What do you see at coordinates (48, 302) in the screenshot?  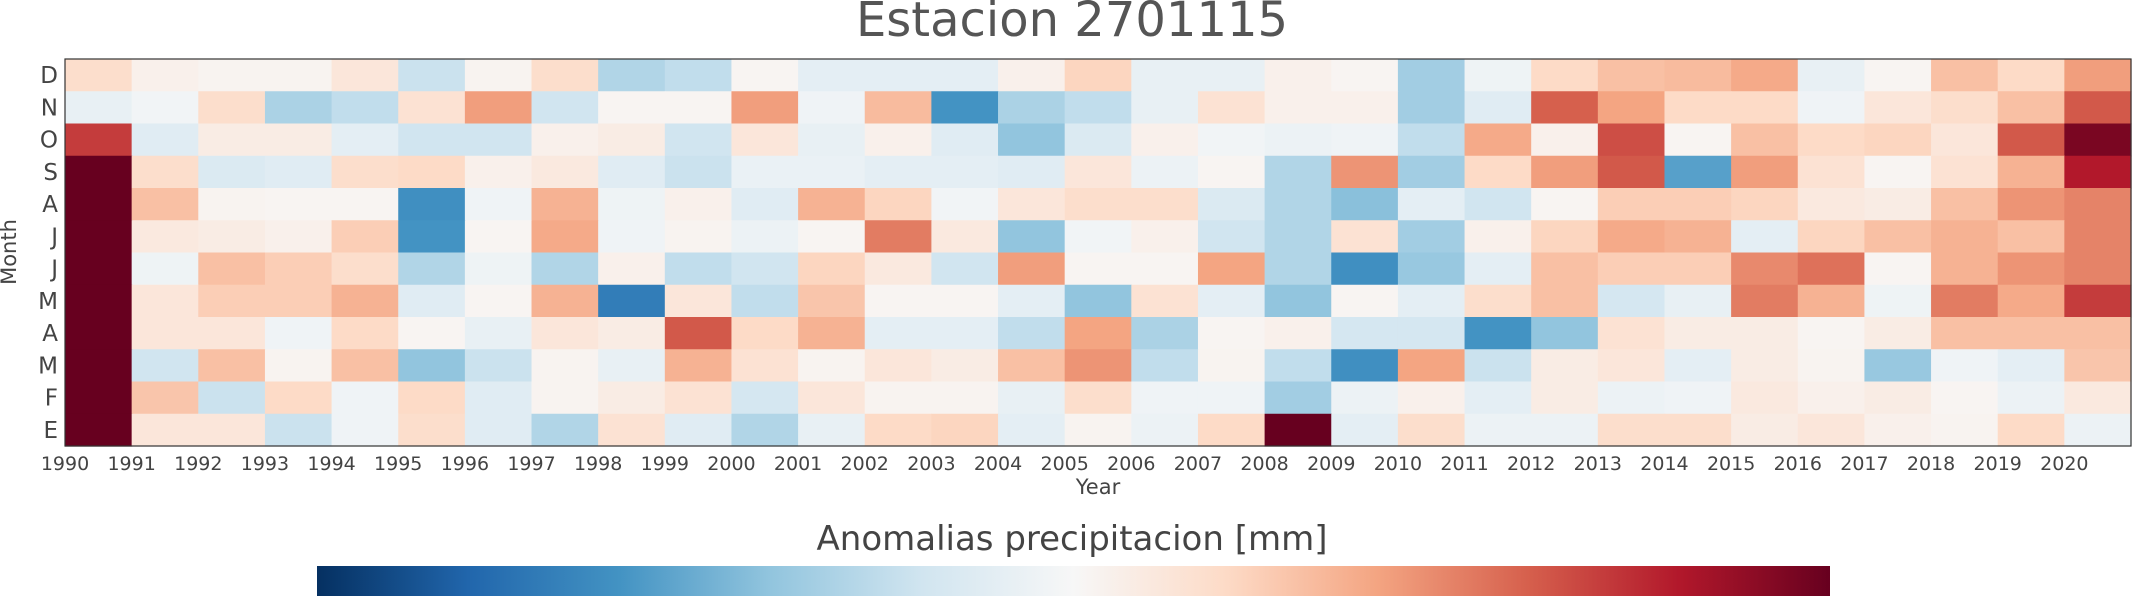 I see `y-tick-label: M` at bounding box center [48, 302].